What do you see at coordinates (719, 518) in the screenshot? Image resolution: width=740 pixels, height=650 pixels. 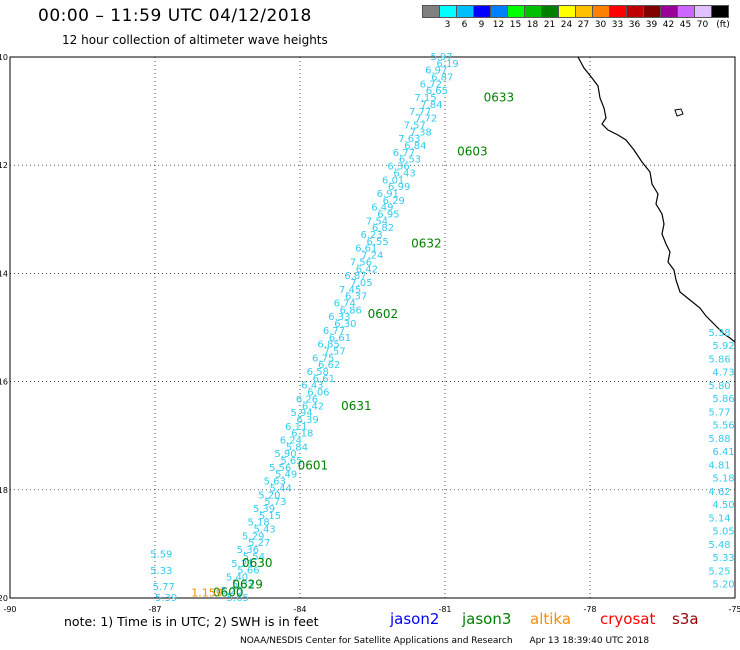 I see `swh-value: 5.14` at bounding box center [719, 518].